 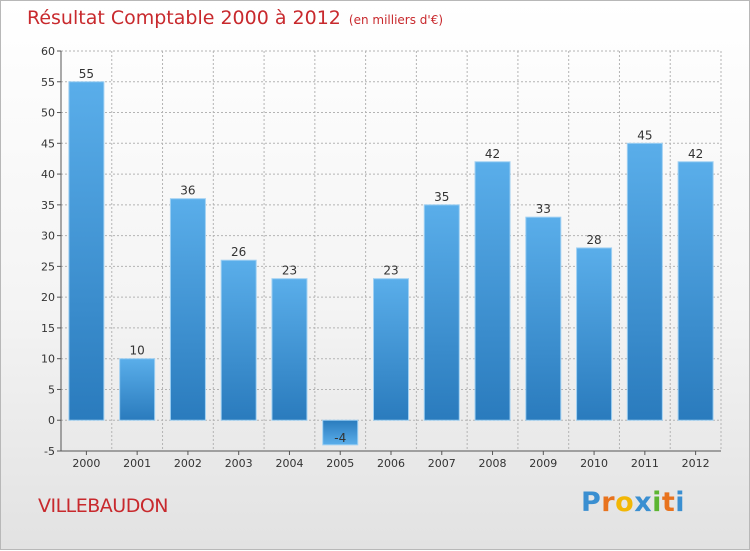 I want to click on value-label-2000: 55, so click(x=86, y=74).